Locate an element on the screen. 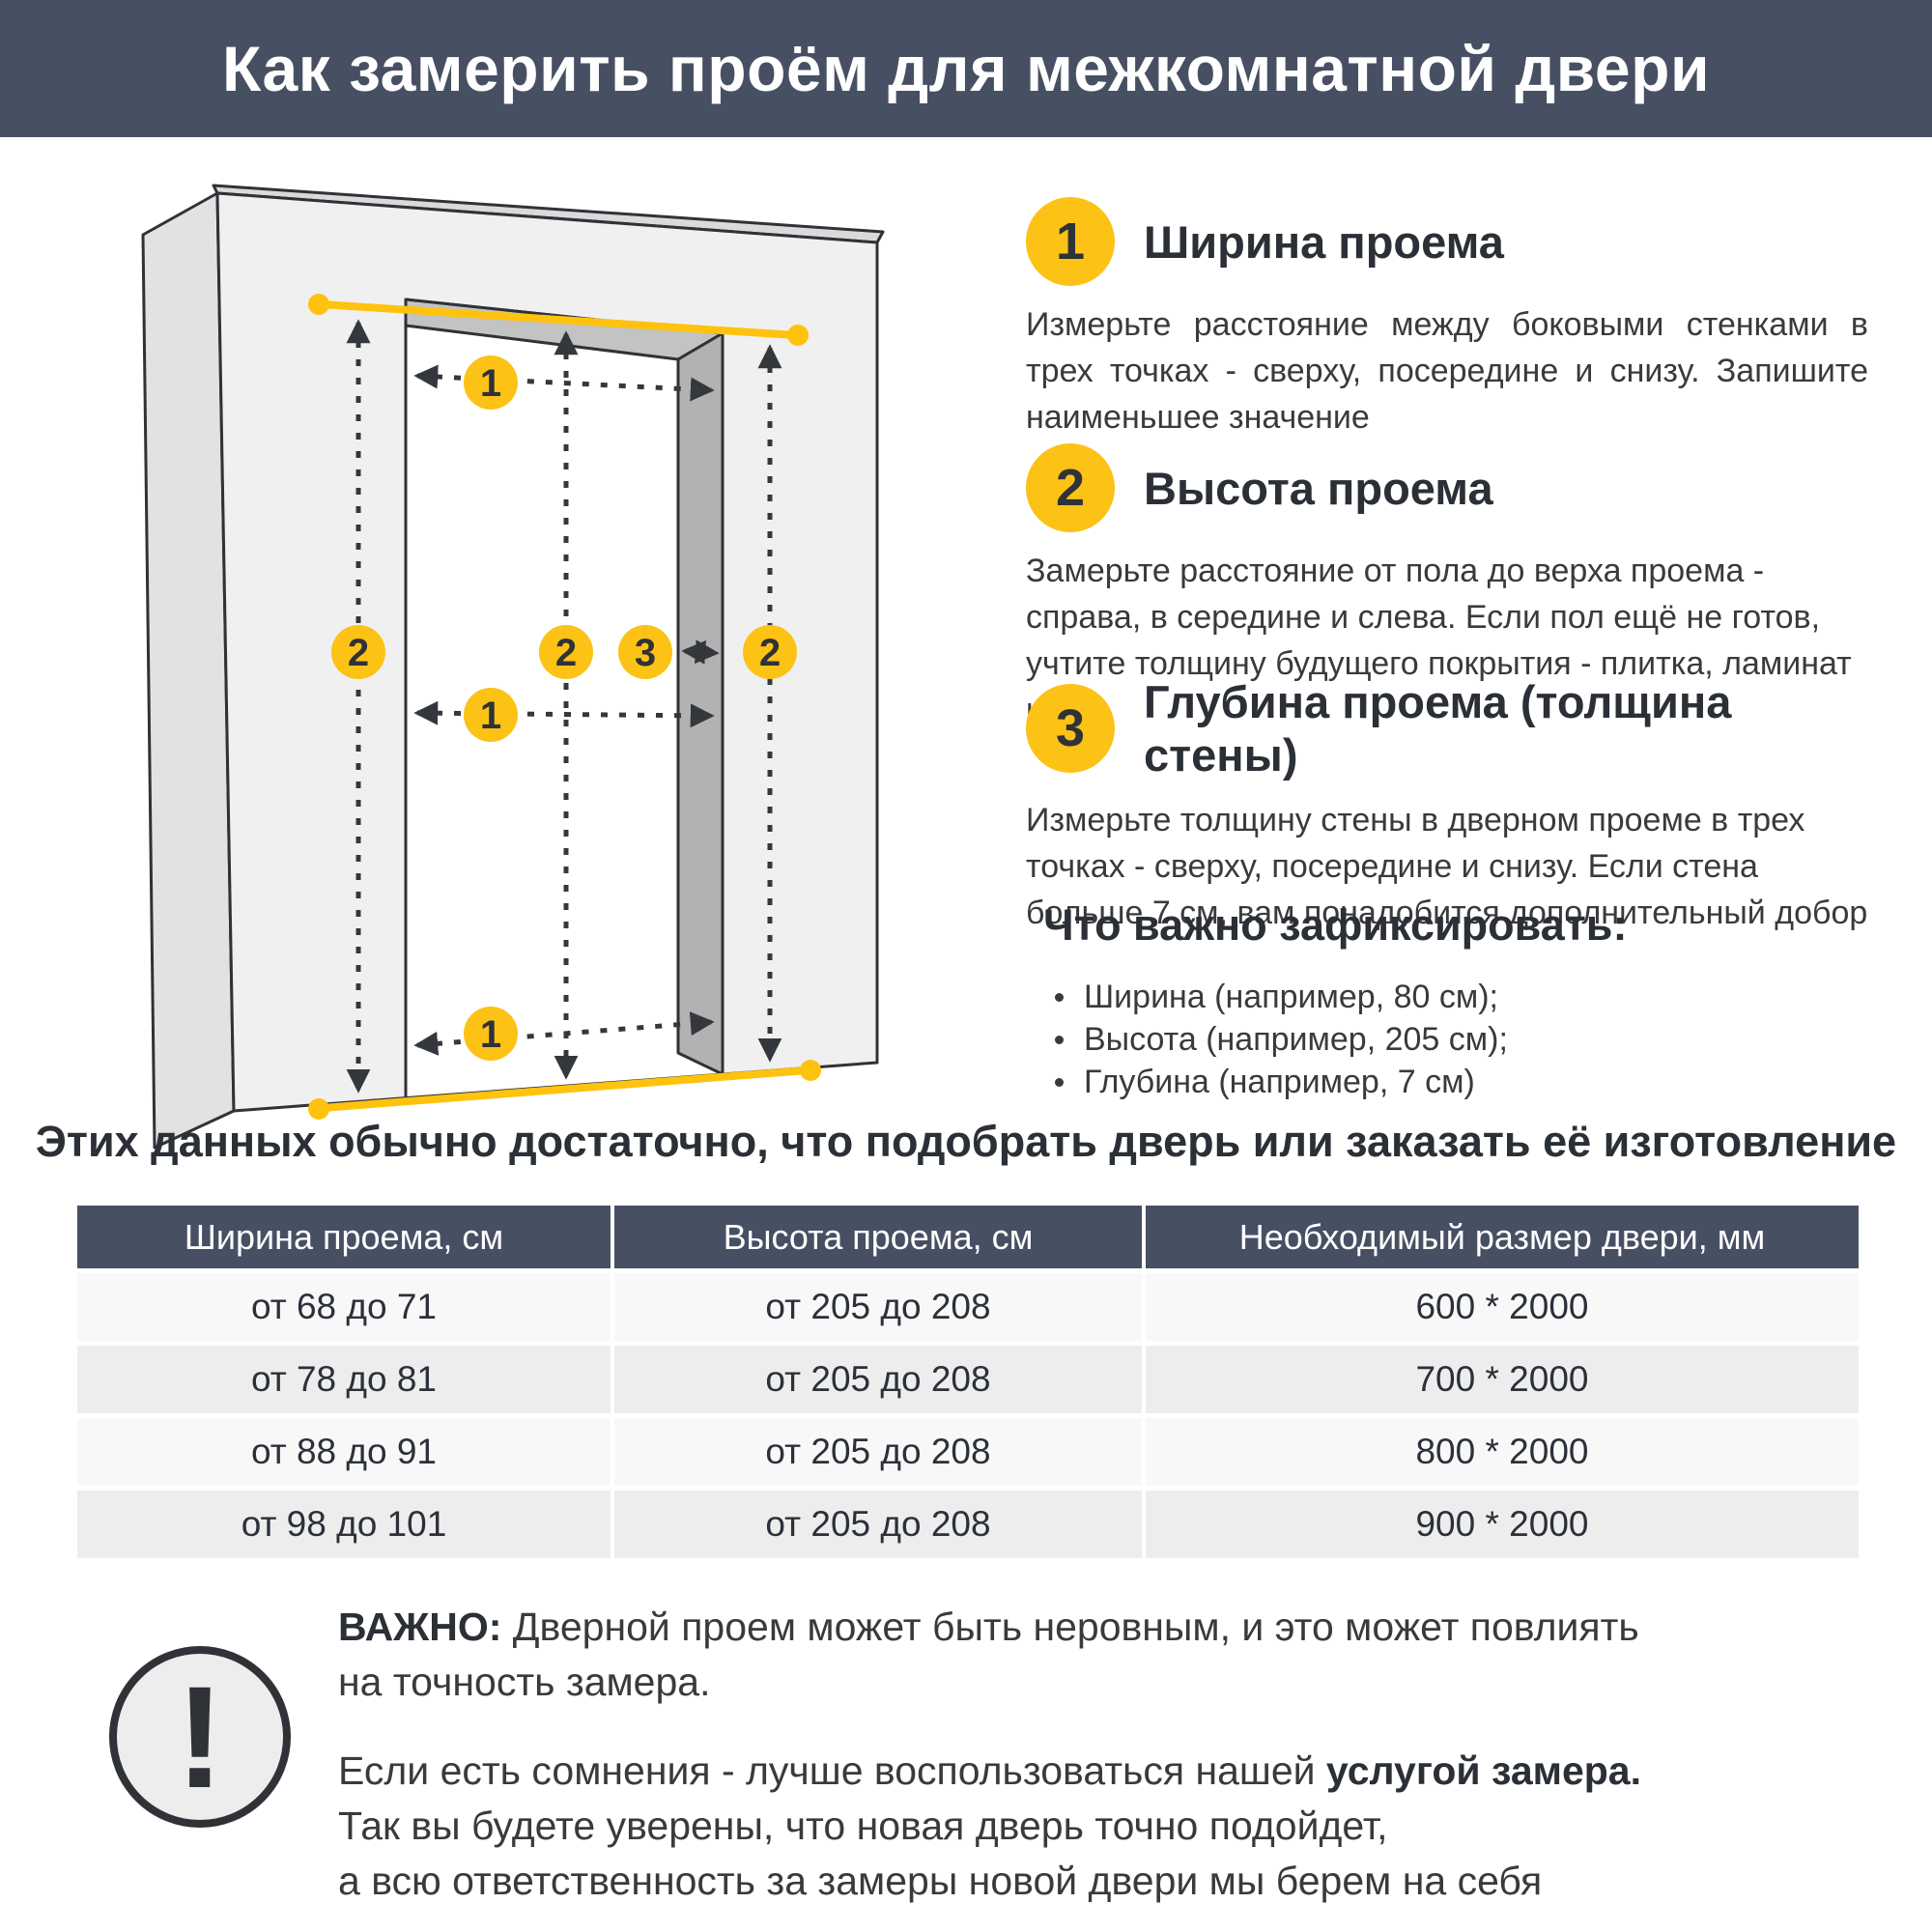 This screenshot has width=1932, height=1932. width-arrow-middle is located at coordinates (564, 714).